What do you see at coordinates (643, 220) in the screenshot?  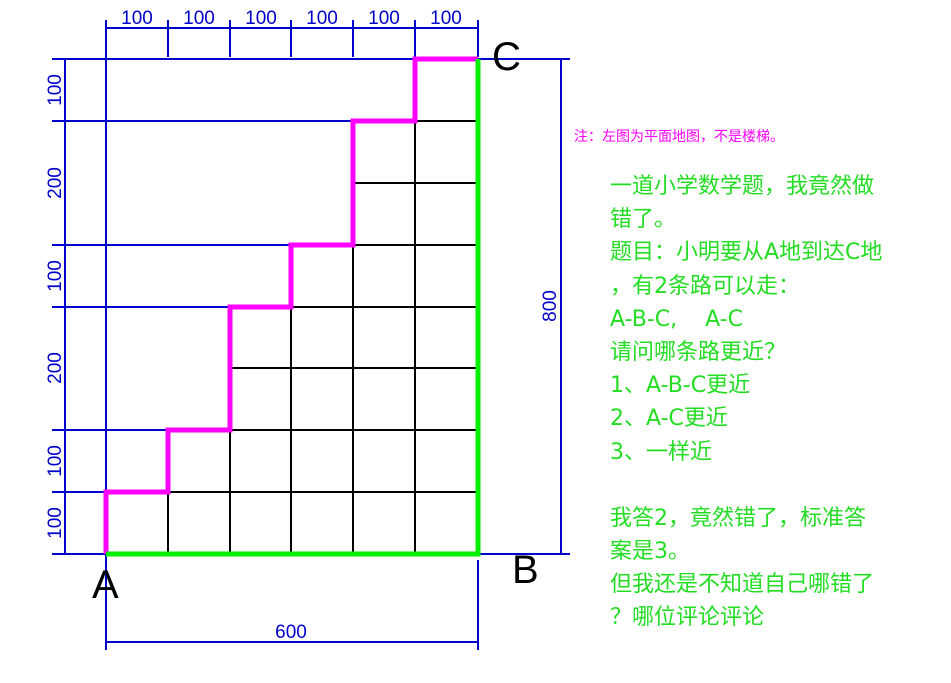 I see `text-line: 错了。` at bounding box center [643, 220].